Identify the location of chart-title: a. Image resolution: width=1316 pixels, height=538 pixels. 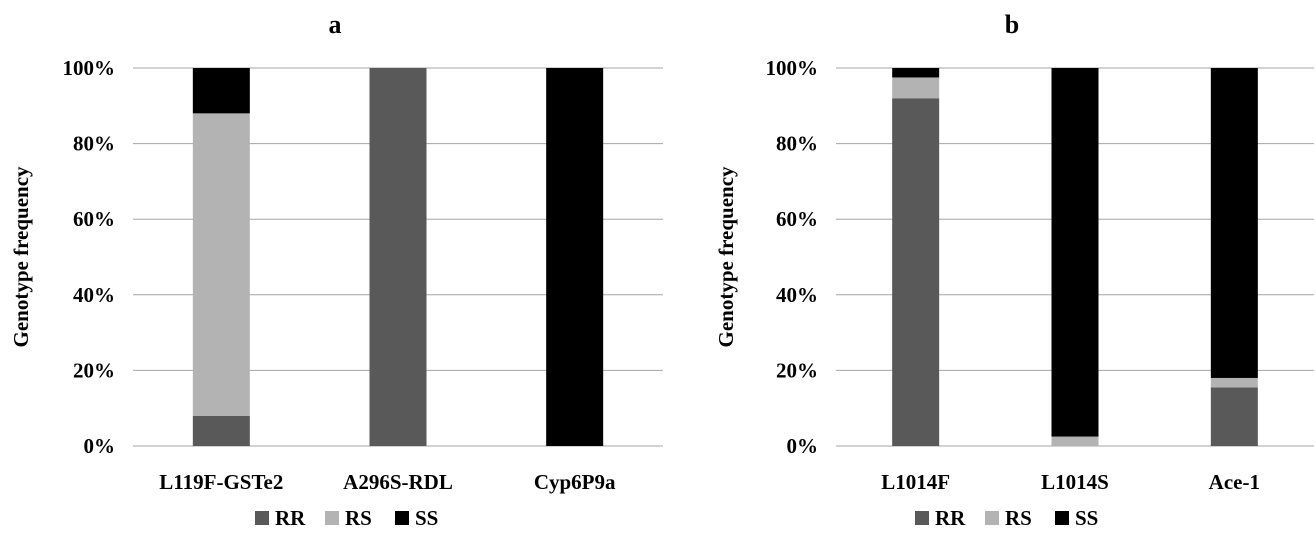
(335, 24).